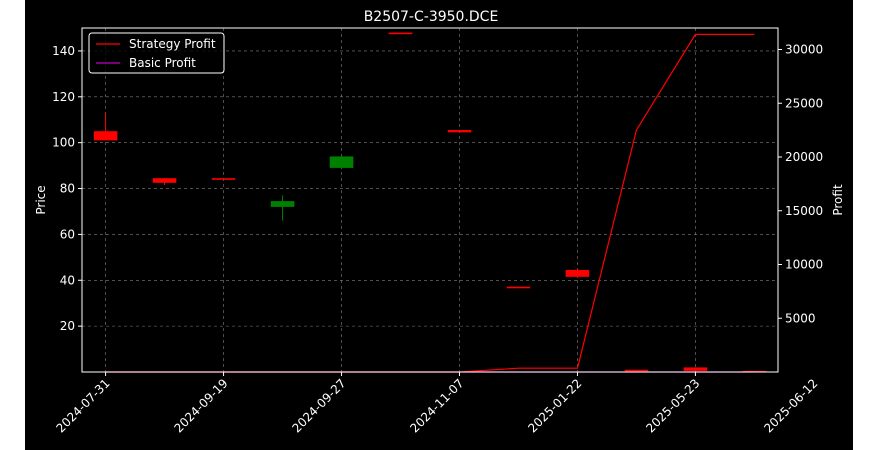 This screenshot has width=878, height=450. What do you see at coordinates (838, 200) in the screenshot?
I see `right-y-axis-label: Profit` at bounding box center [838, 200].